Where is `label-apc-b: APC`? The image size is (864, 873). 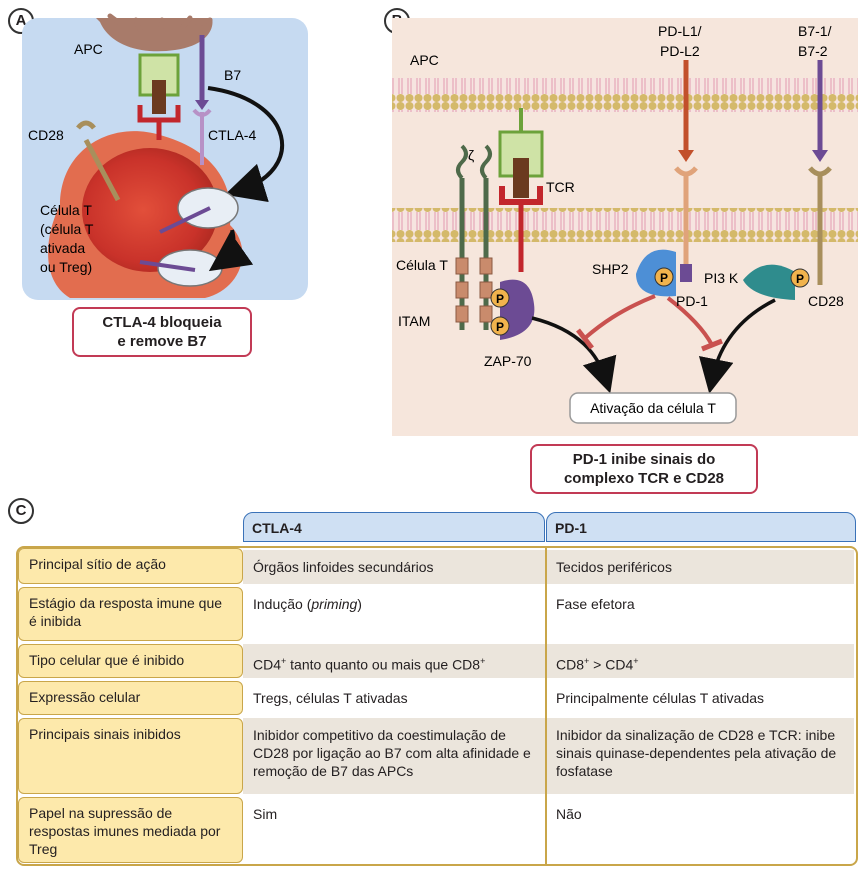 label-apc-b: APC is located at coordinates (424, 60).